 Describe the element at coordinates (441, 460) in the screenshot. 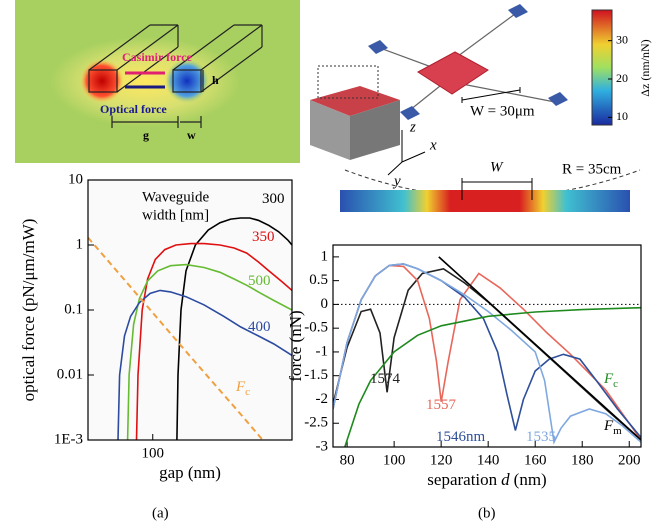

I see `x-tick-label: 120` at that location.